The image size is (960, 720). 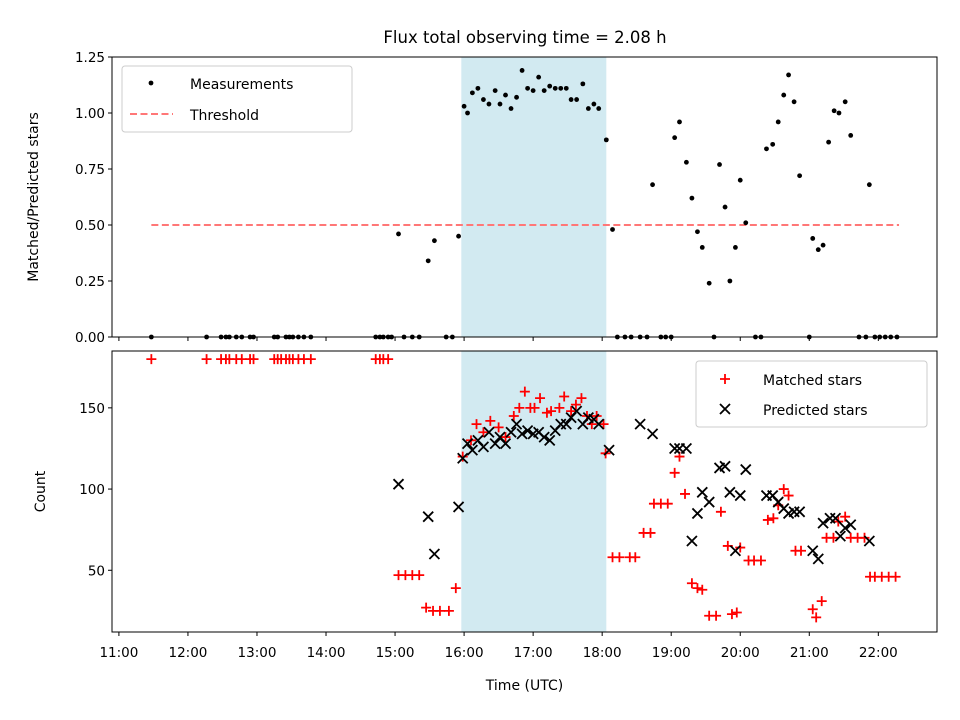 What do you see at coordinates (524, 686) in the screenshot?
I see `x-axis-label: Time (UTC)` at bounding box center [524, 686].